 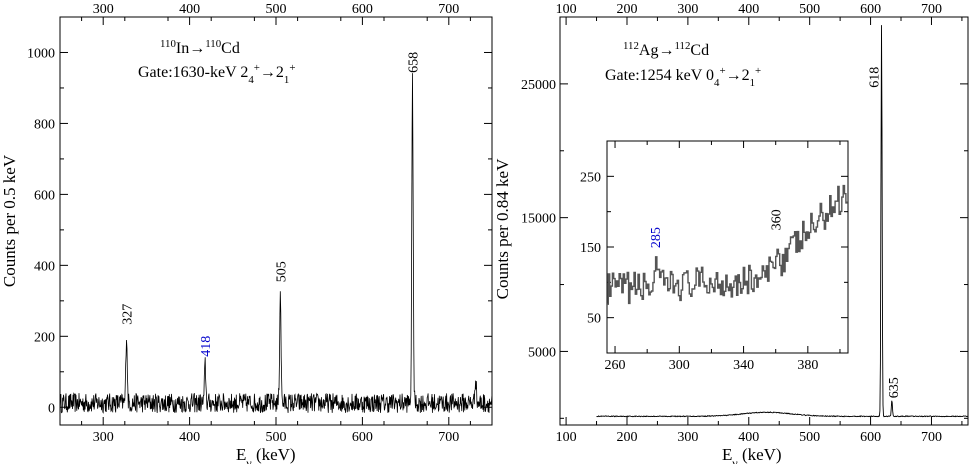 I want to click on peak-label: 658, so click(x=414, y=62).